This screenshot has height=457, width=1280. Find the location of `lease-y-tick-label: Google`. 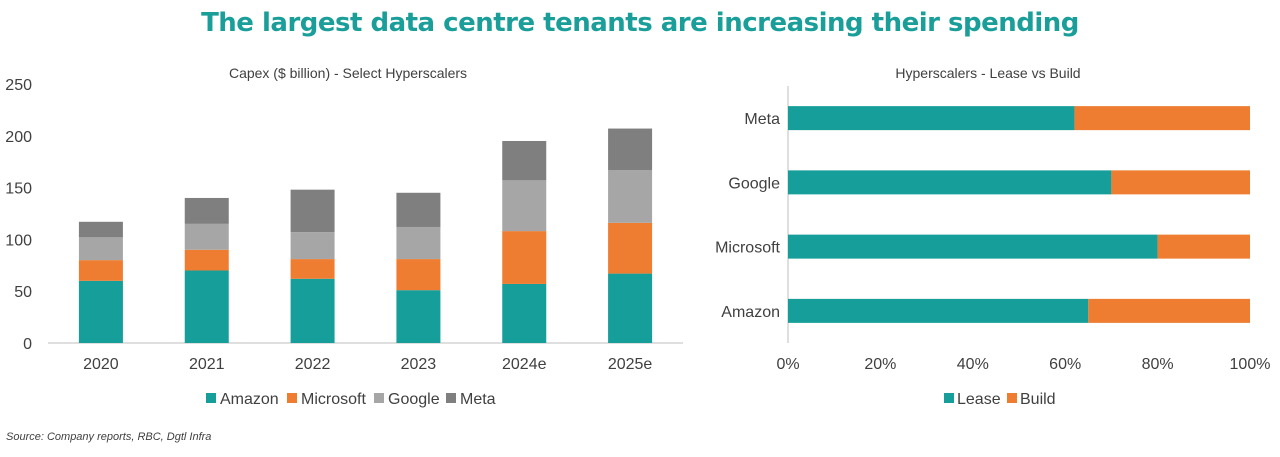

lease-y-tick-label: Google is located at coordinates (754, 183).